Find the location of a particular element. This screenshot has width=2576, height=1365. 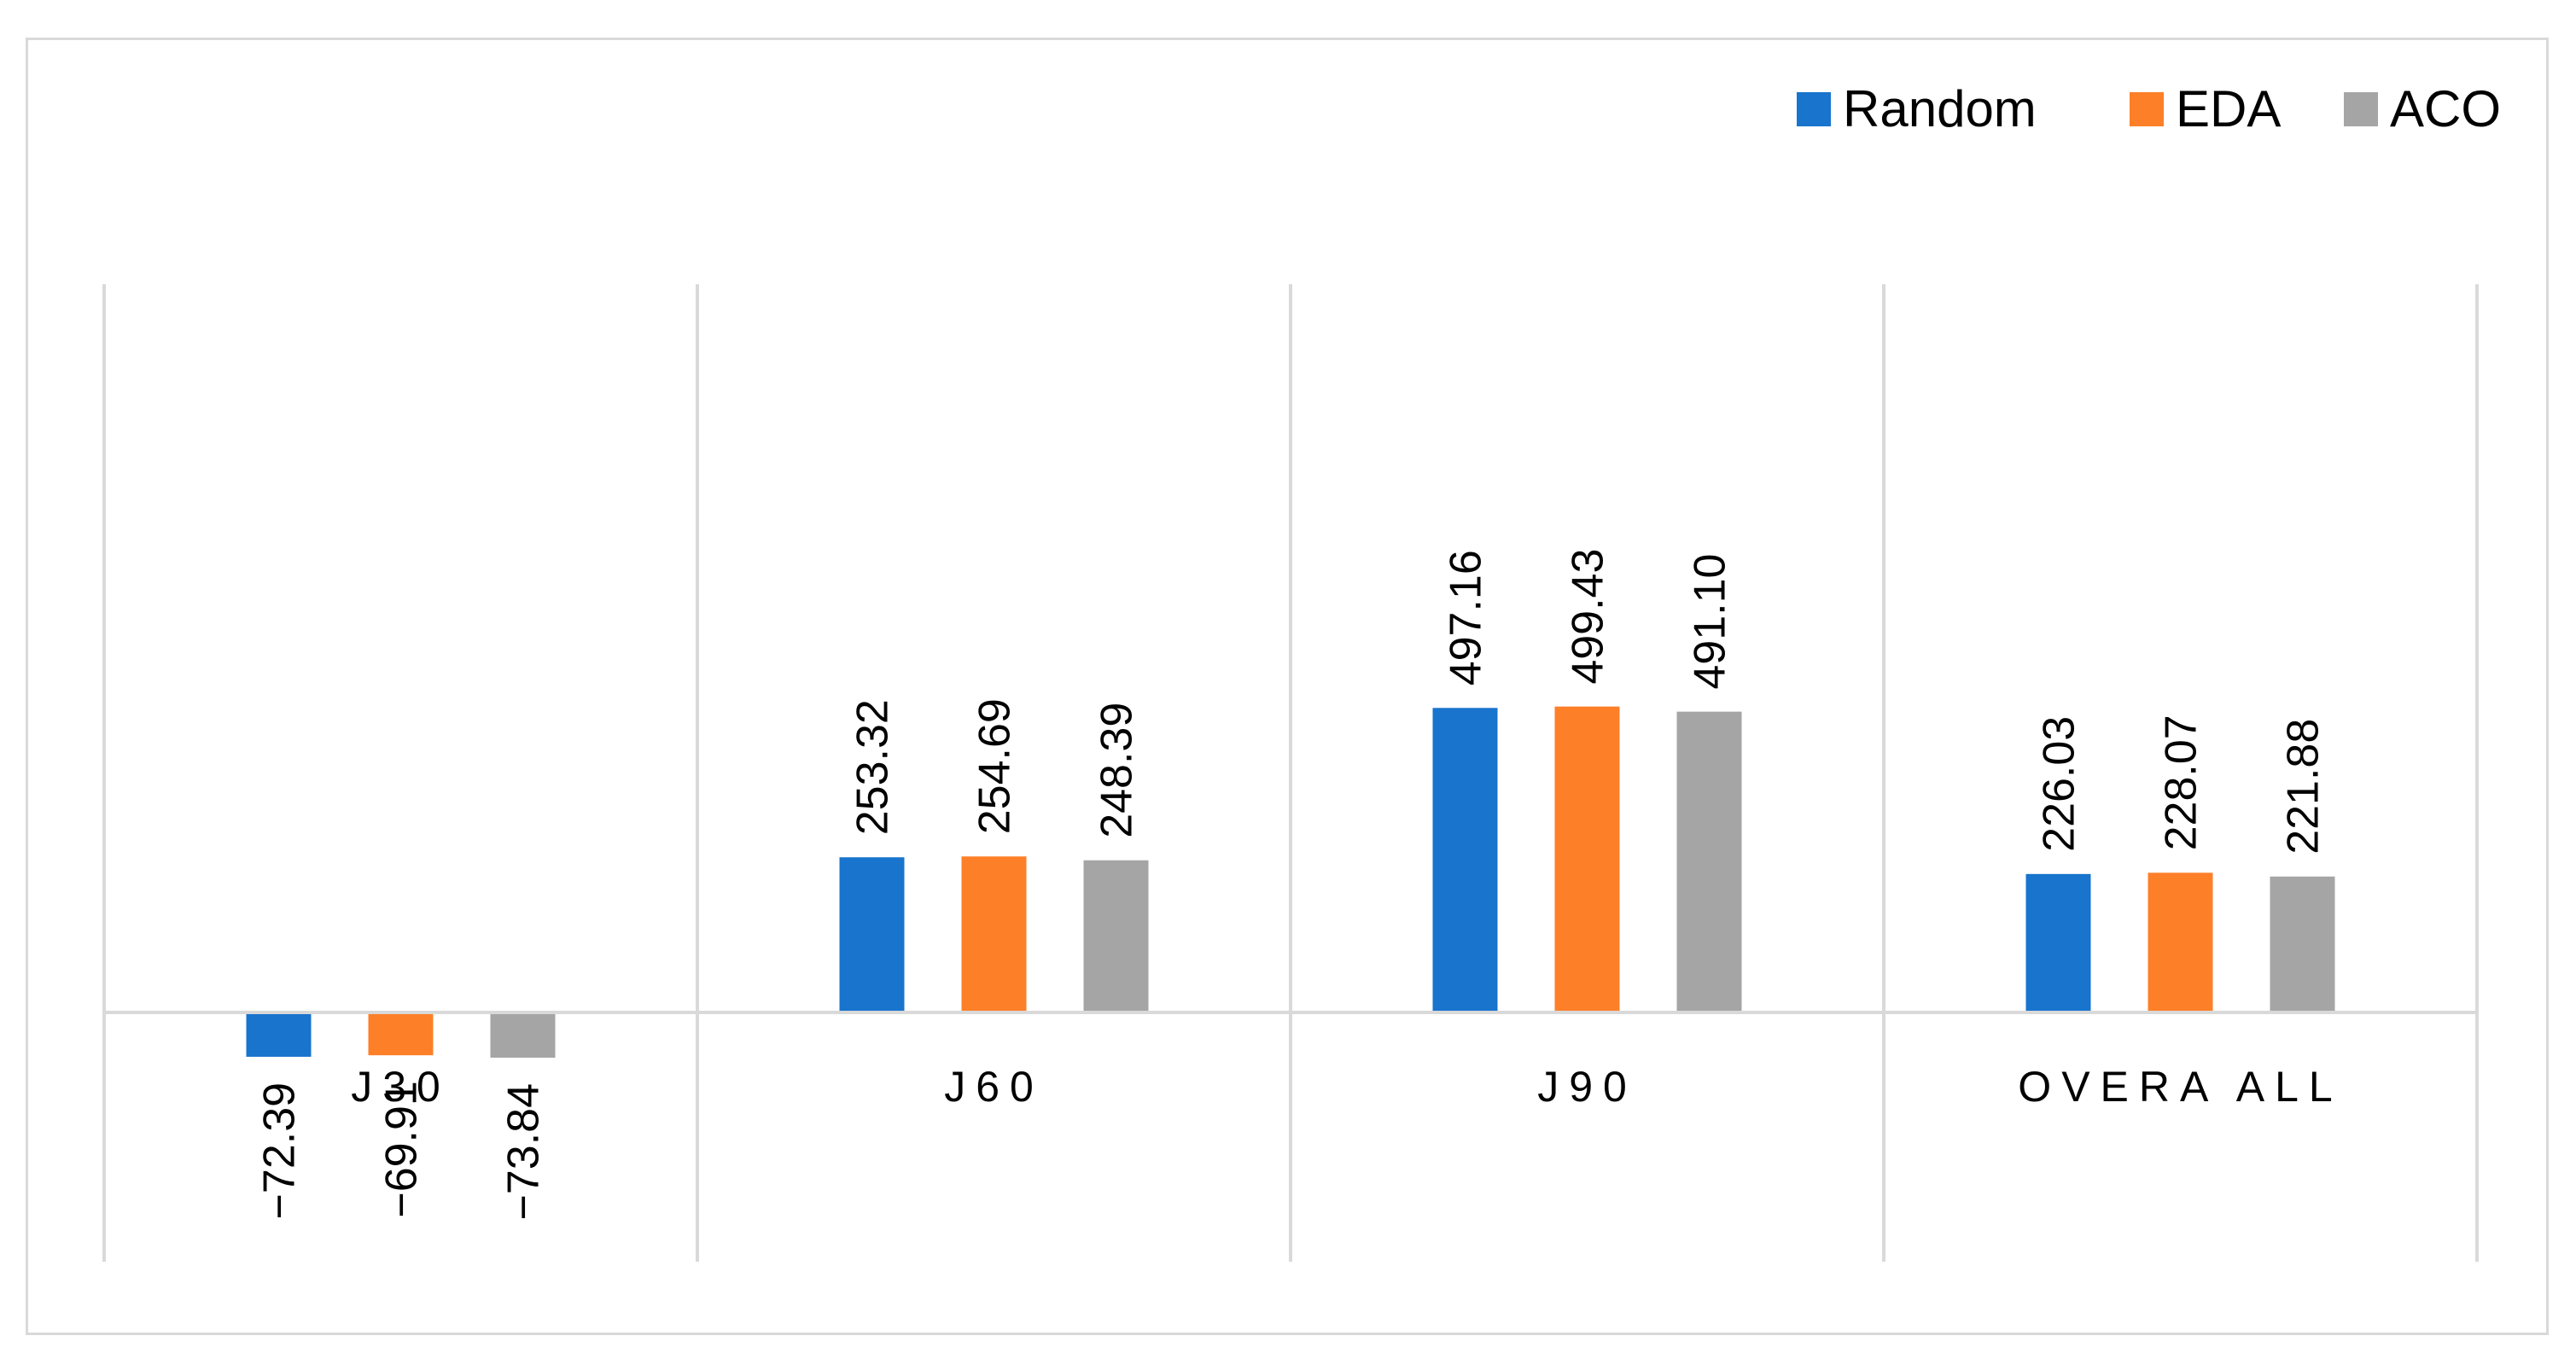

data-label: 497.16 is located at coordinates (1466, 617).